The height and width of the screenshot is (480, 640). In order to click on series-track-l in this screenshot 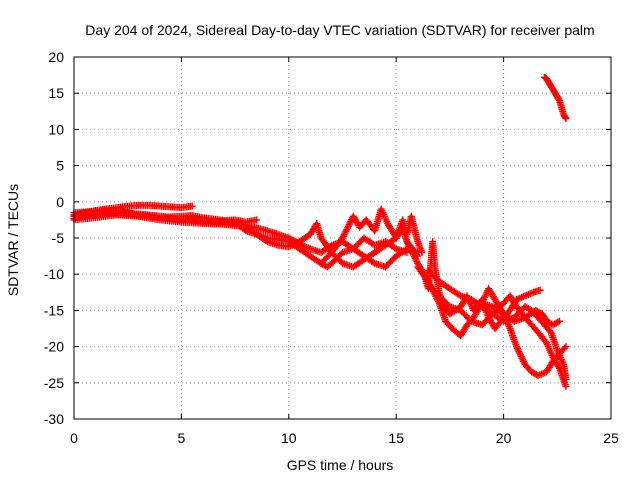, I will do `click(555, 98)`.